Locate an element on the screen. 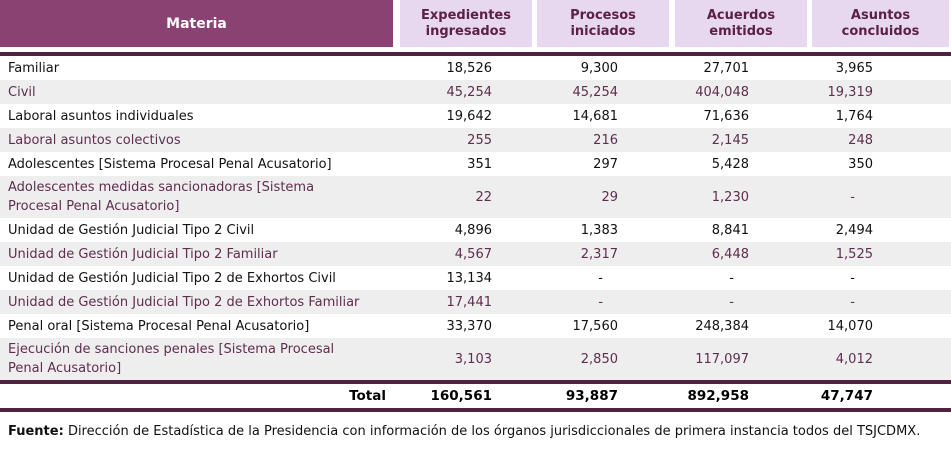 This screenshot has height=455, width=951. value-cell: 4,012 is located at coordinates (854, 359).